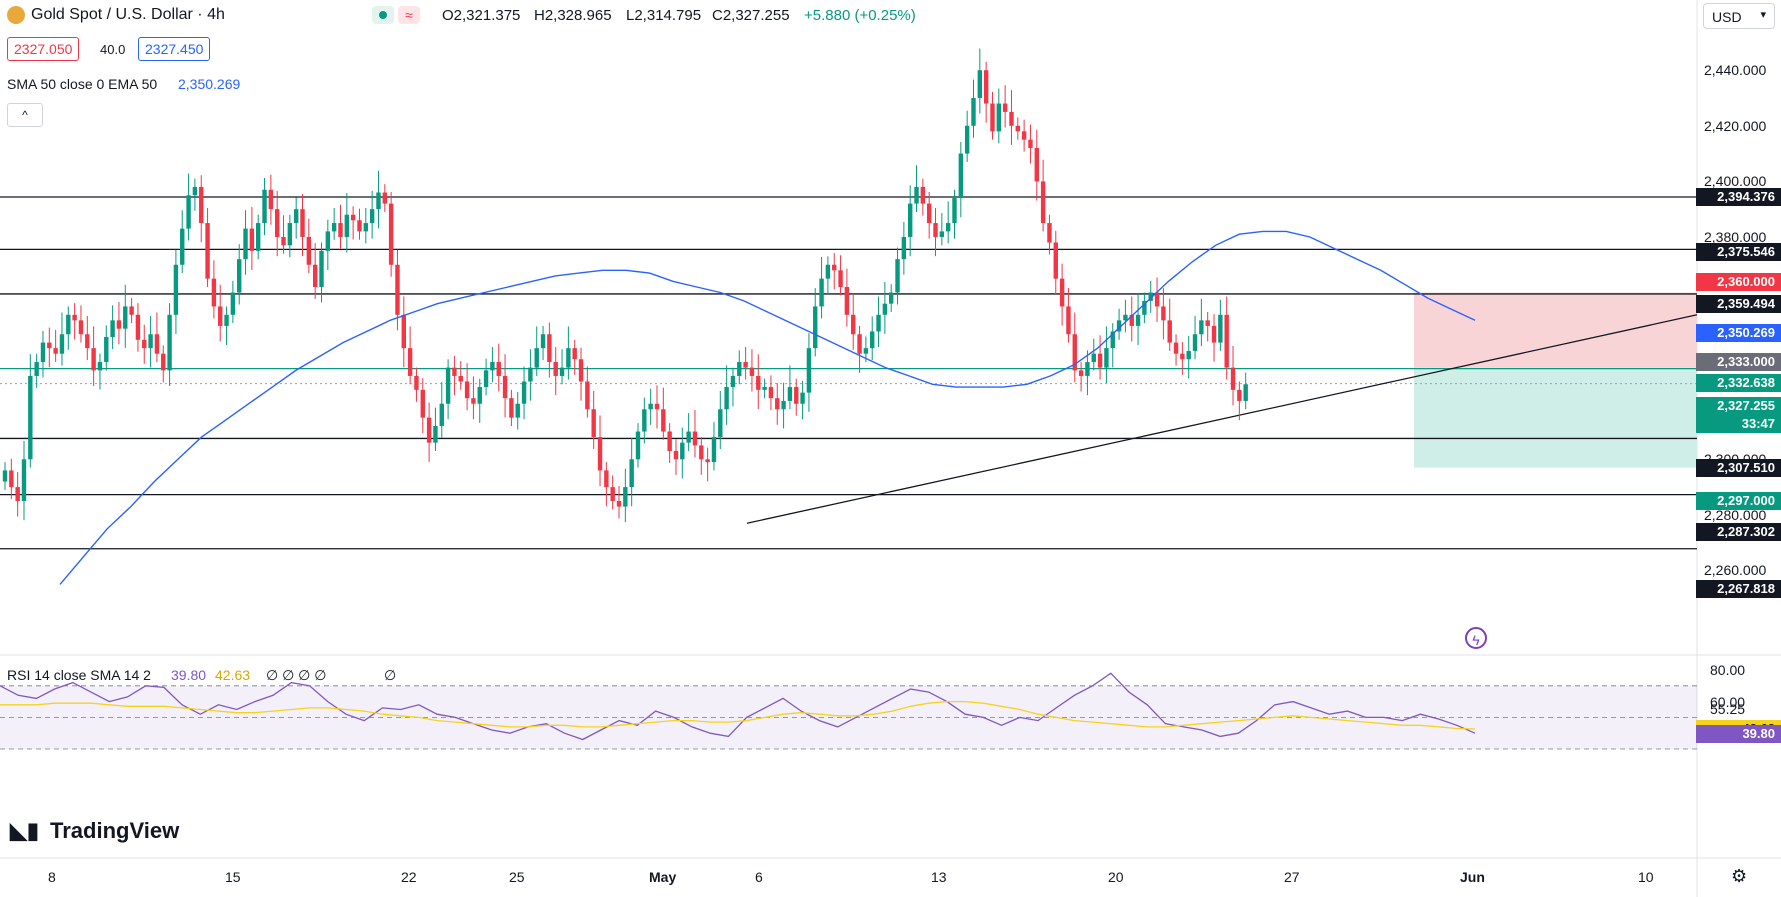  What do you see at coordinates (1472, 877) in the screenshot?
I see `time-axis-label: Jun` at bounding box center [1472, 877].